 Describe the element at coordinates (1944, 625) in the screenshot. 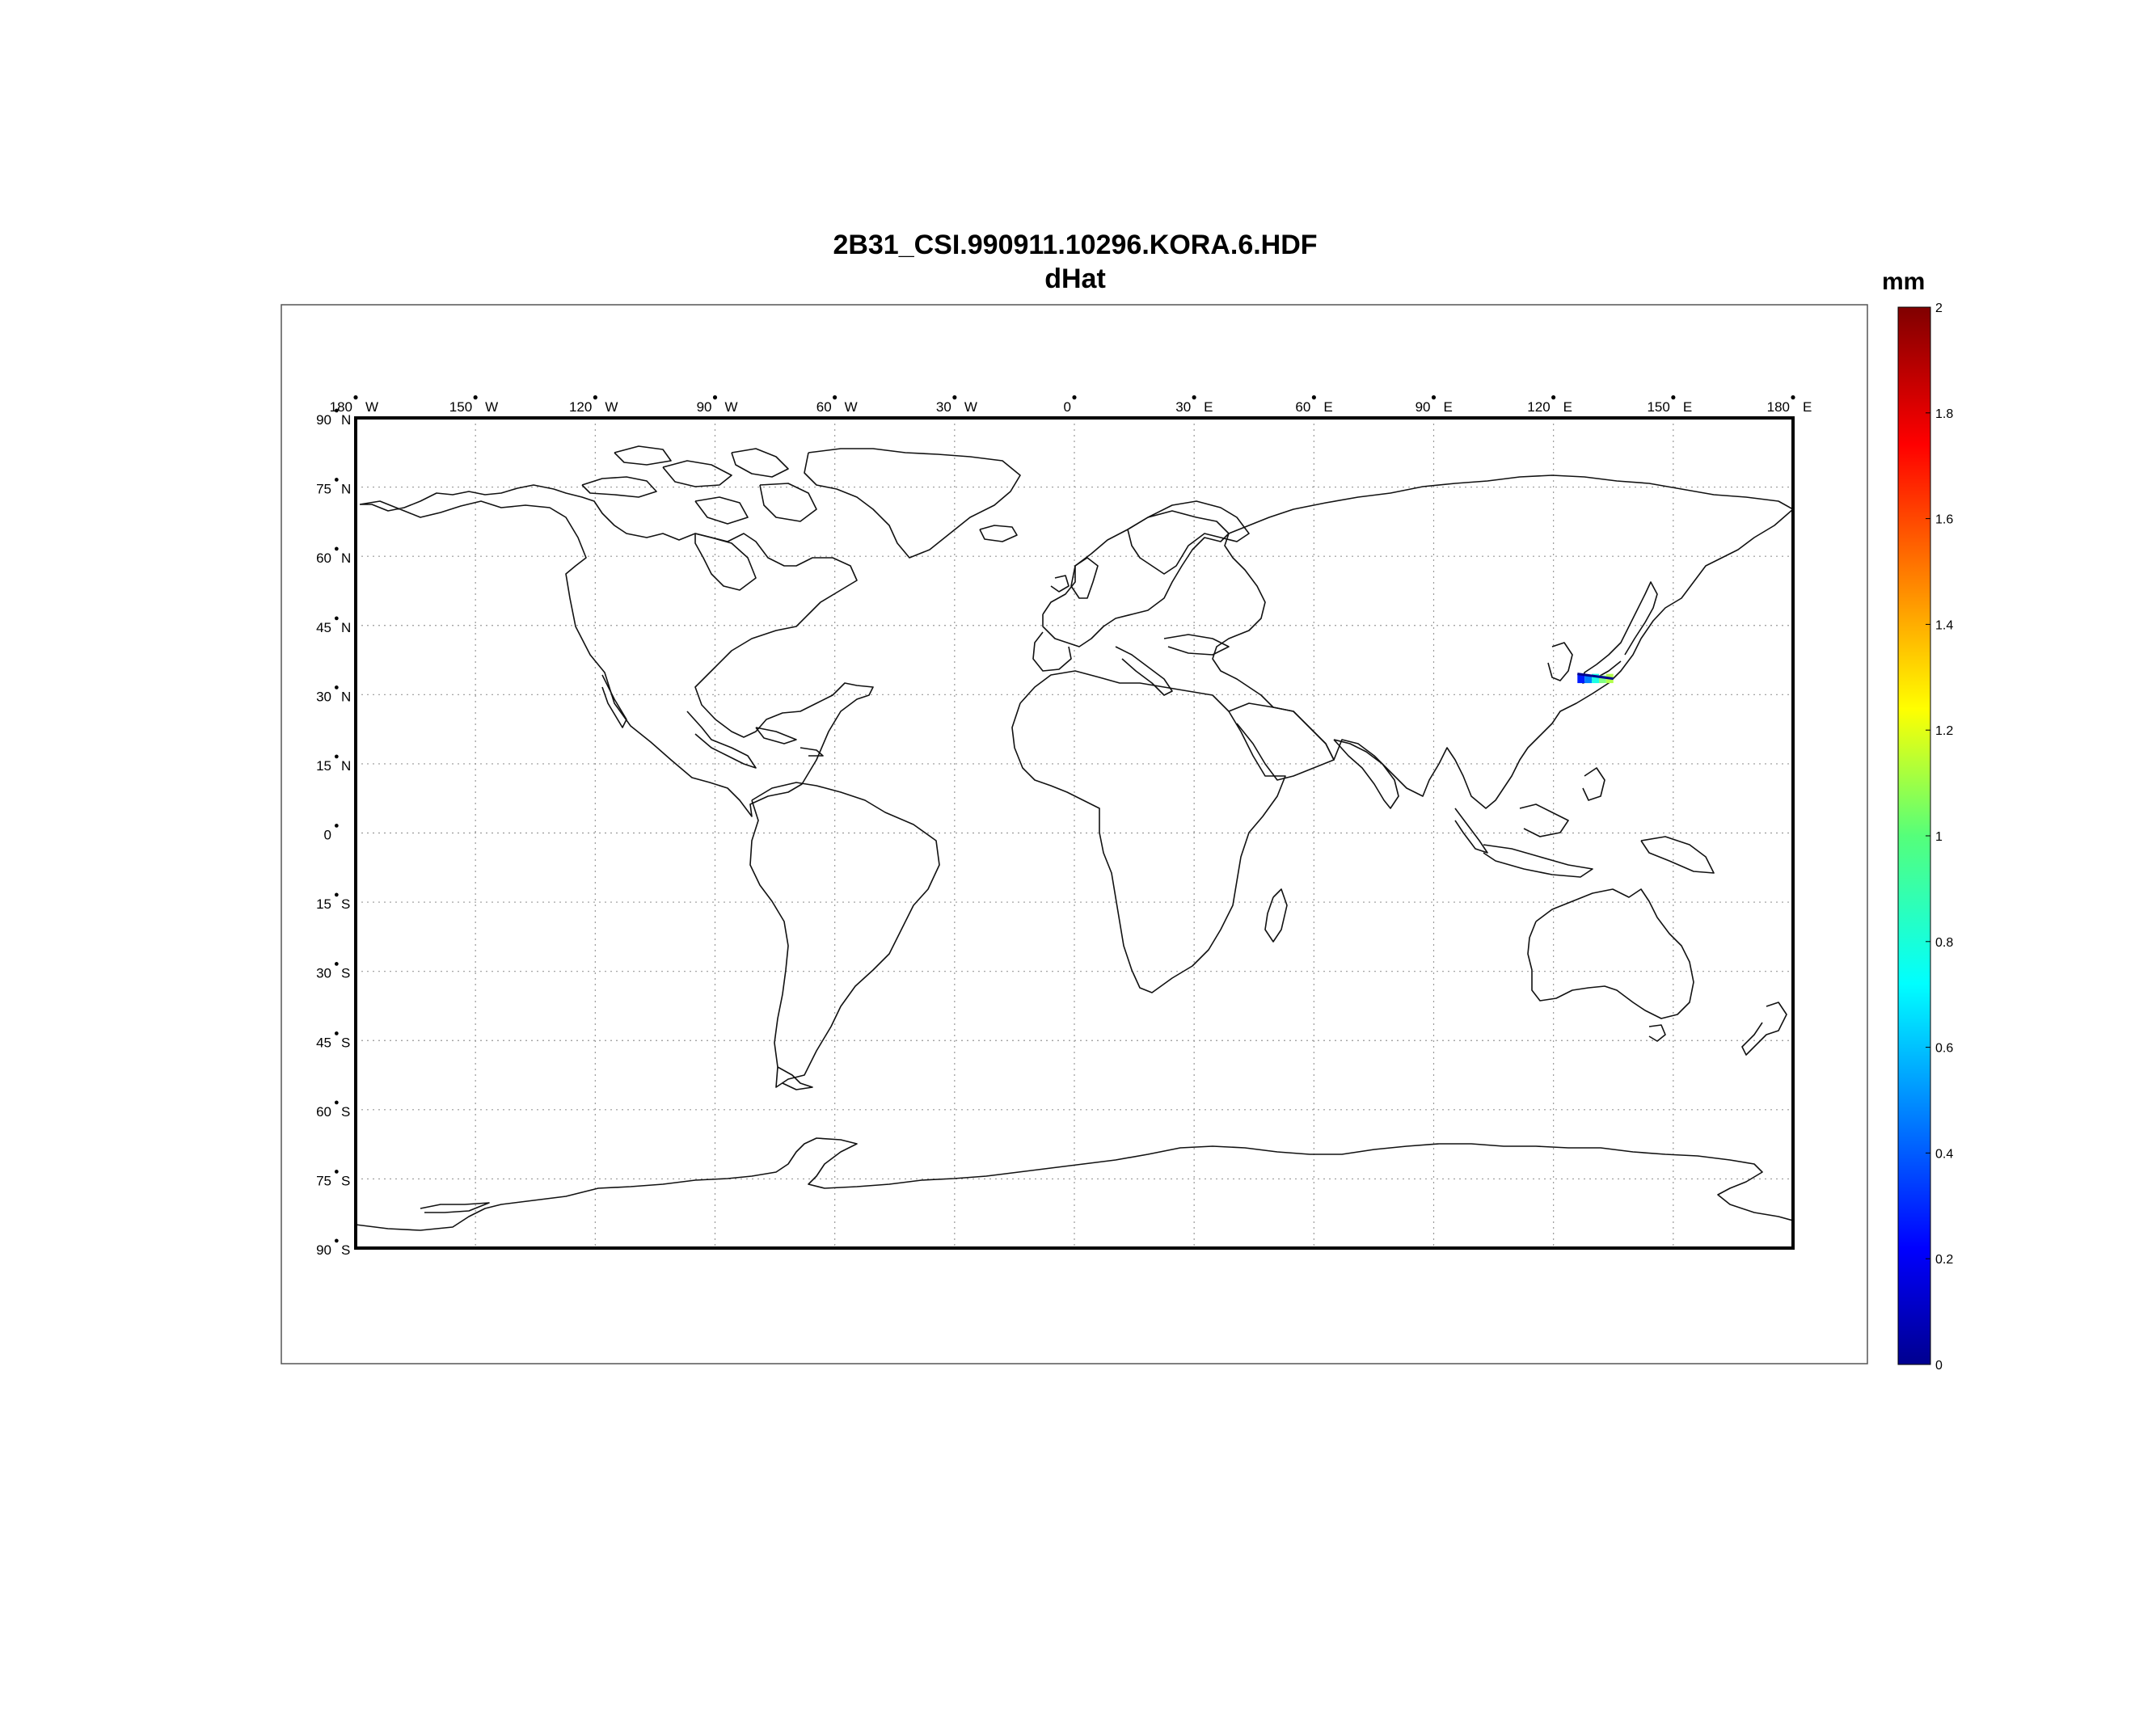

I see `colorbar-tick-label: 1.4` at that location.